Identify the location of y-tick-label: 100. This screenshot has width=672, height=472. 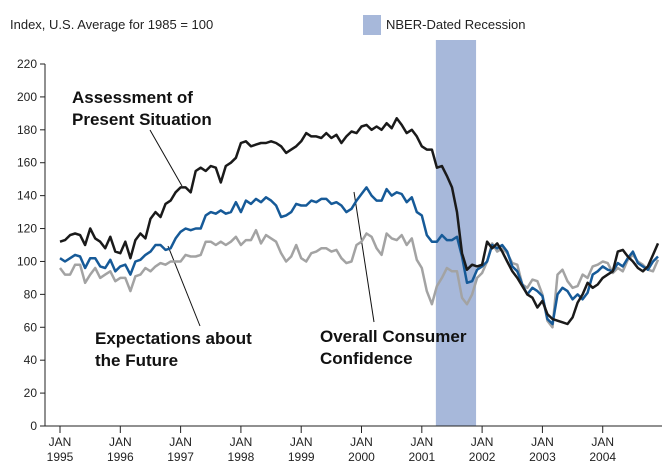
(27, 261).